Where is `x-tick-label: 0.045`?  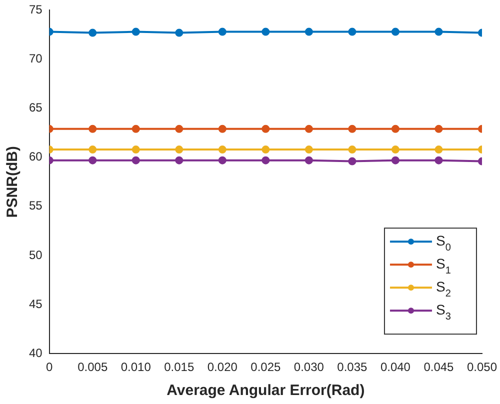
x-tick-label: 0.045 is located at coordinates (439, 367).